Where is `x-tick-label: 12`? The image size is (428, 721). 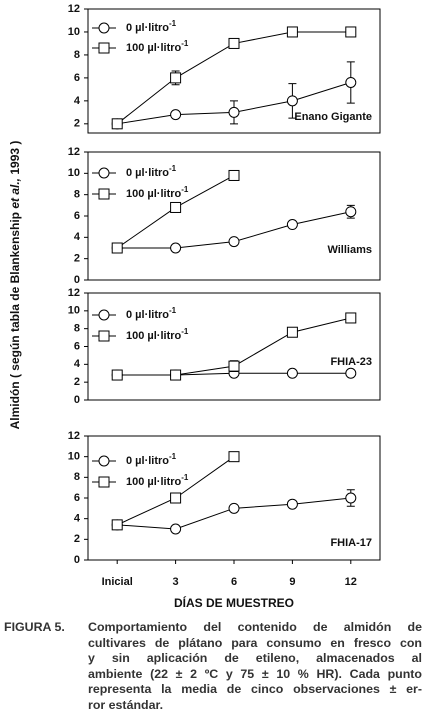 x-tick-label: 12 is located at coordinates (351, 582).